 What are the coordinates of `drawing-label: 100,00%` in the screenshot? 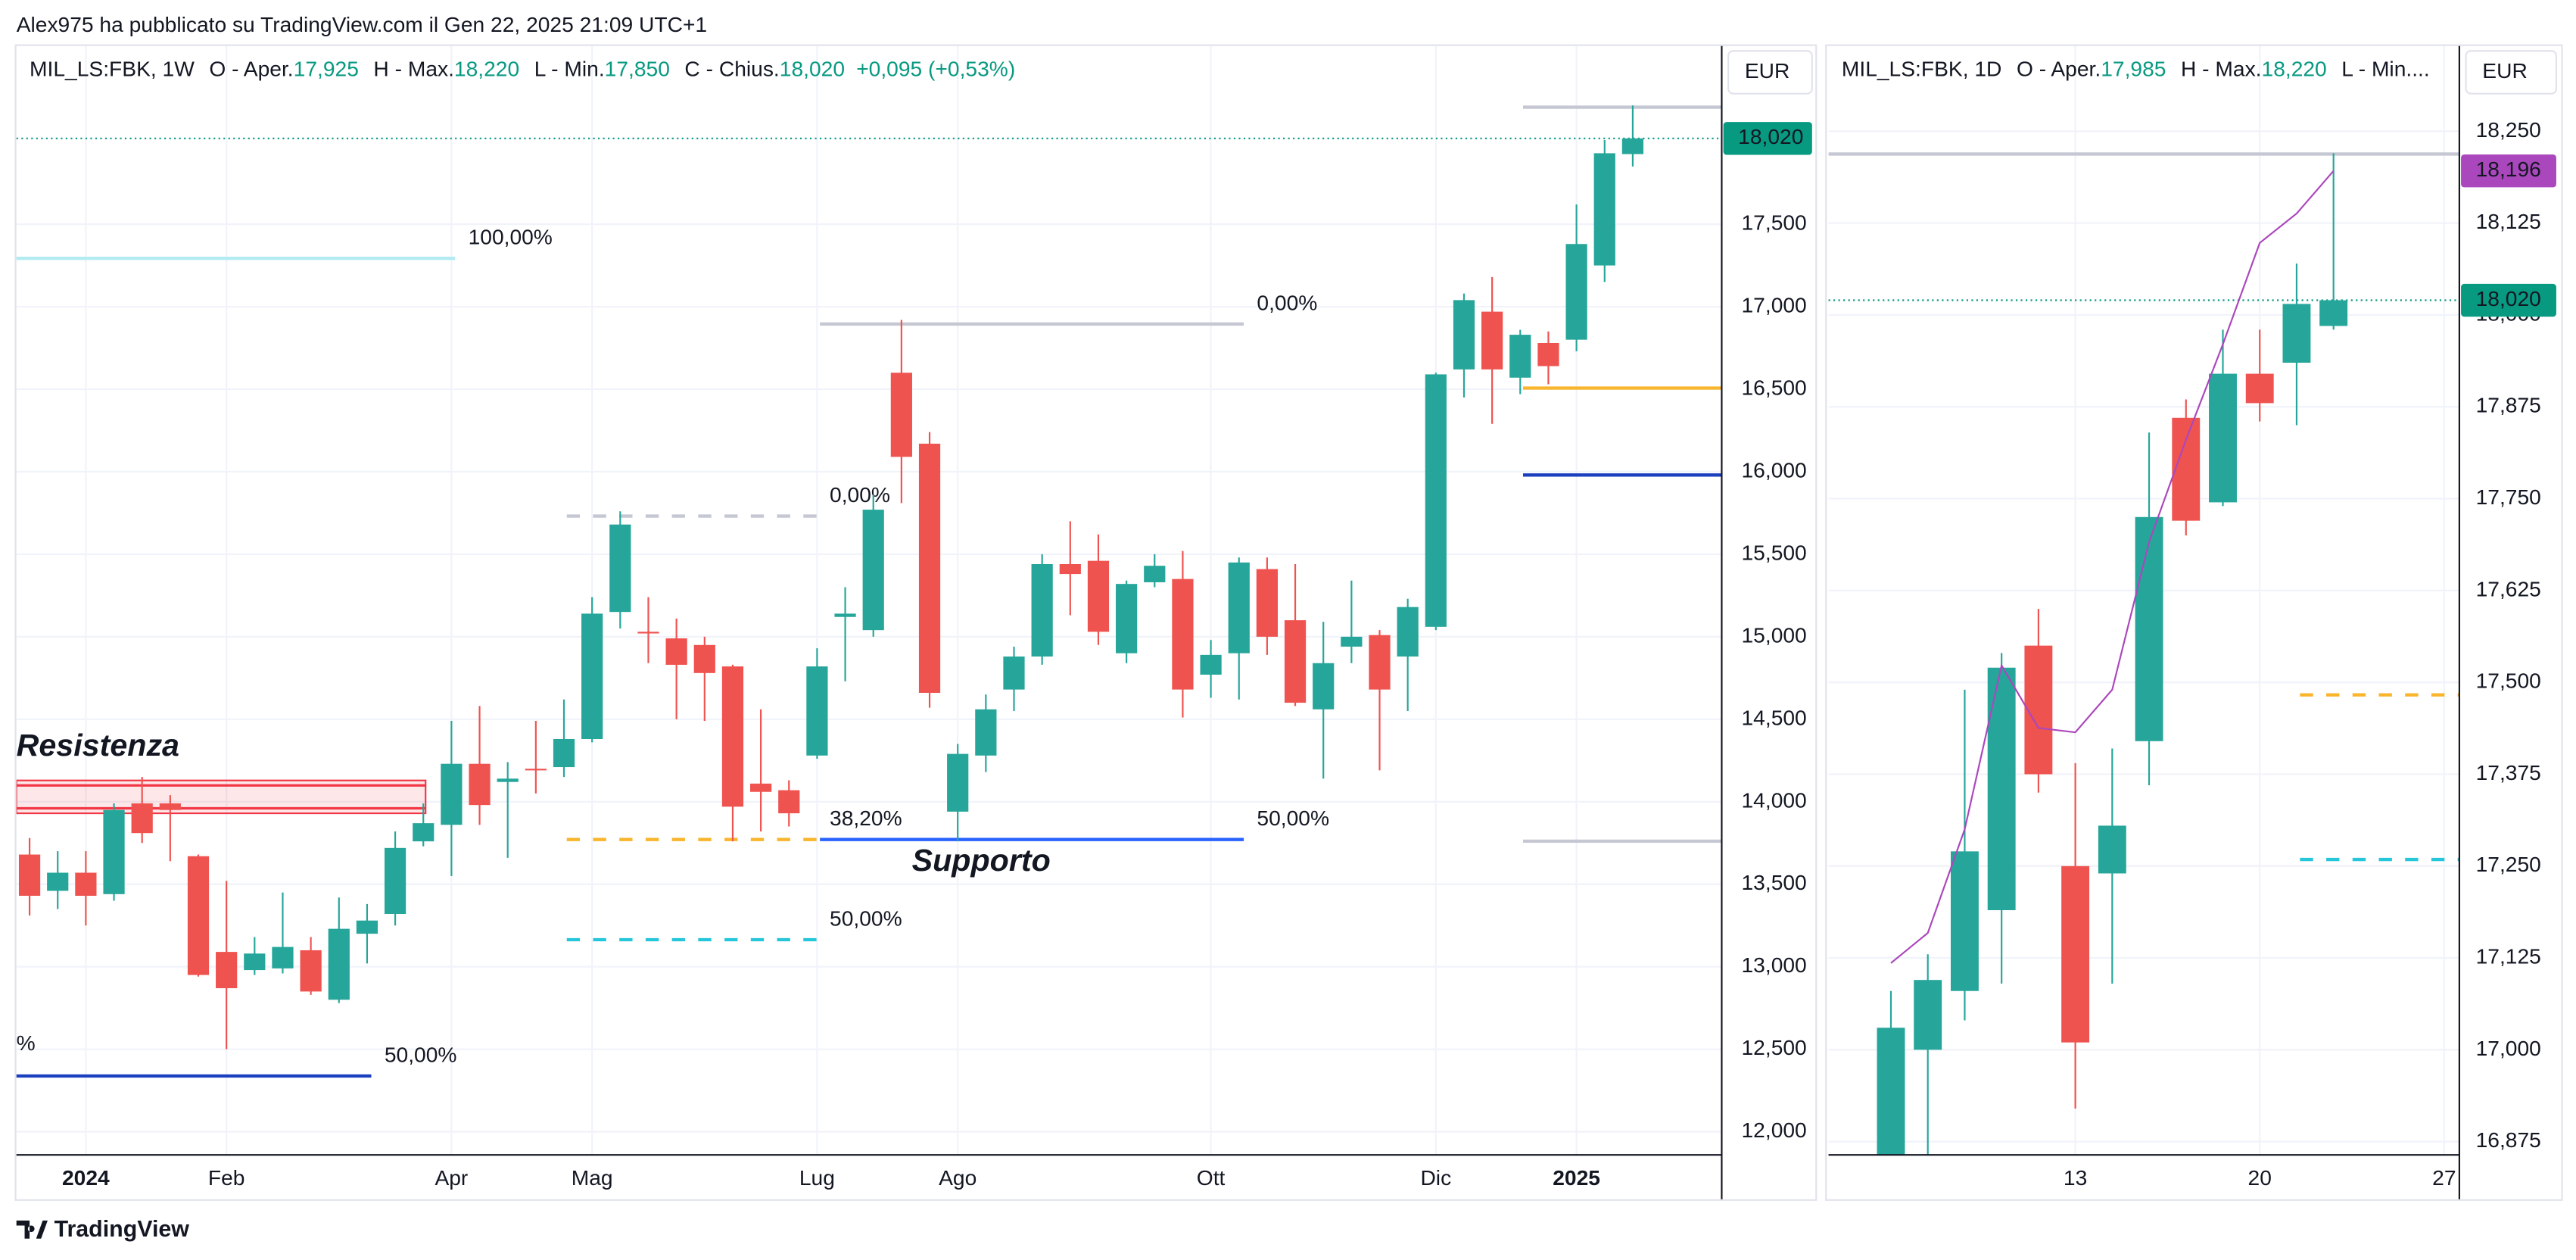 It's located at (511, 237).